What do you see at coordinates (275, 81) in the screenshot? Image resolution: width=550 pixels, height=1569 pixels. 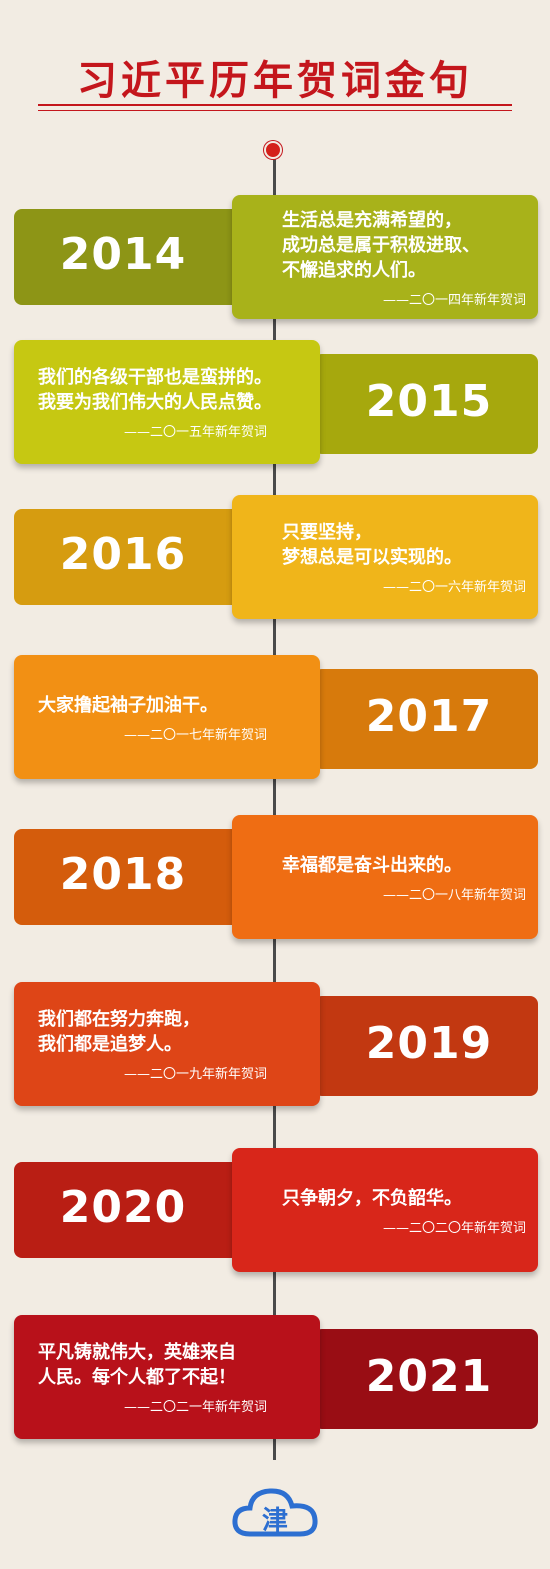 I see `page-title: 习近平历年贺词金句` at bounding box center [275, 81].